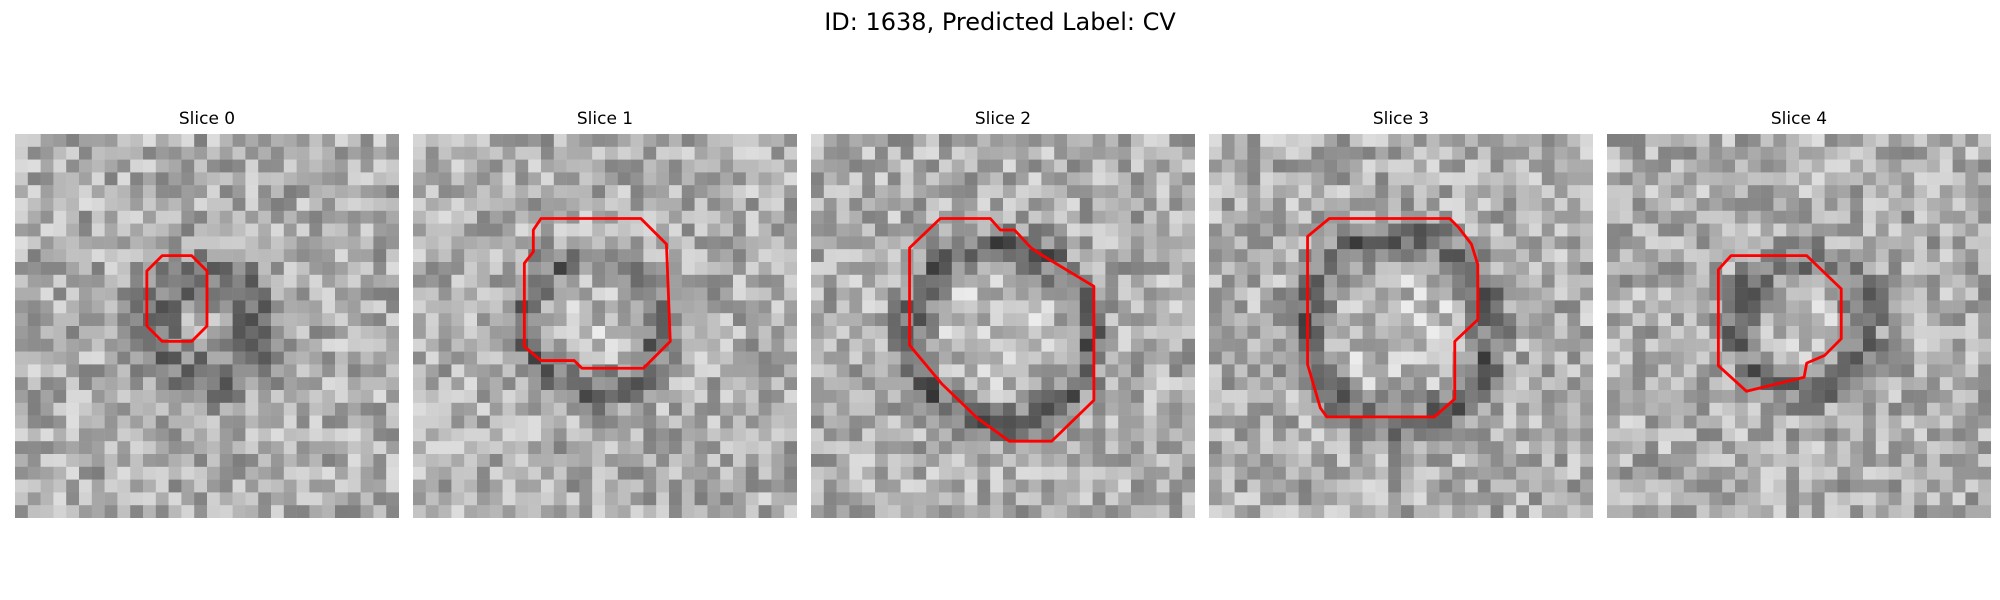 The image size is (2000, 600). What do you see at coordinates (1003, 119) in the screenshot?
I see `slice-title-2: Slice 2` at bounding box center [1003, 119].